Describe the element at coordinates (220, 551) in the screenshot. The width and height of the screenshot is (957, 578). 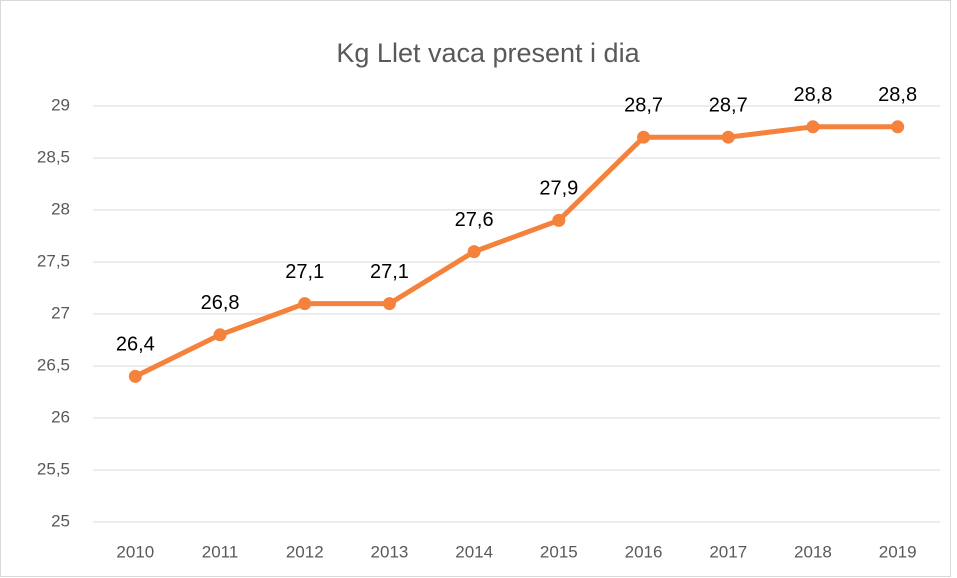
I see `x-tick-label: 2011` at that location.